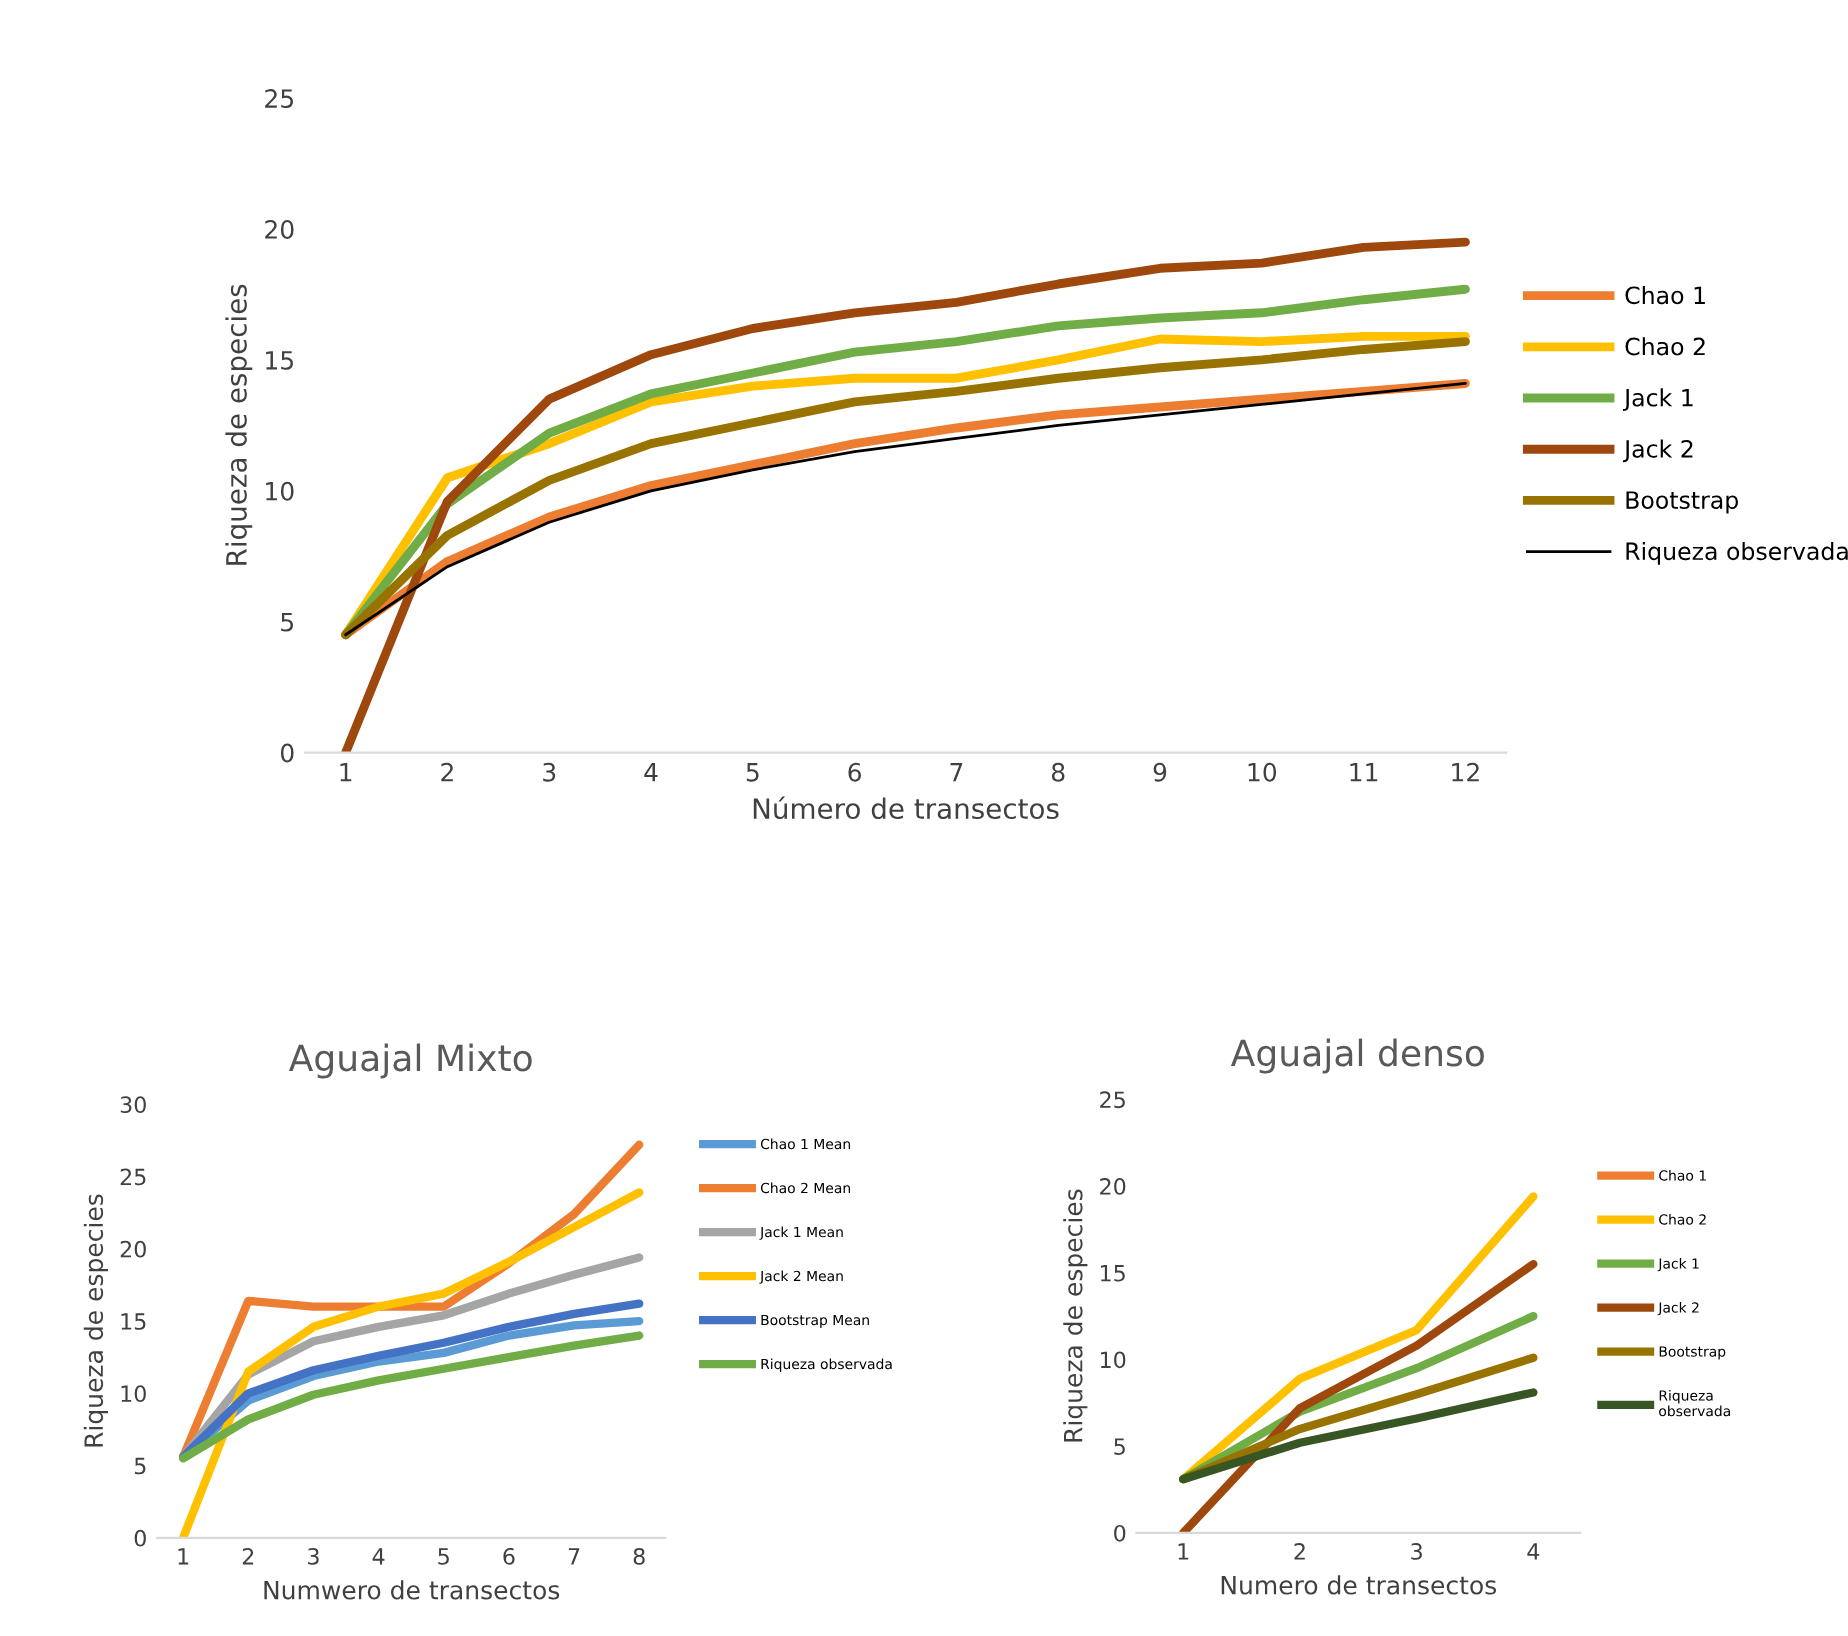 The height and width of the screenshot is (1636, 1848). What do you see at coordinates (1665, 346) in the screenshot?
I see `legend-label: Chao 2` at bounding box center [1665, 346].